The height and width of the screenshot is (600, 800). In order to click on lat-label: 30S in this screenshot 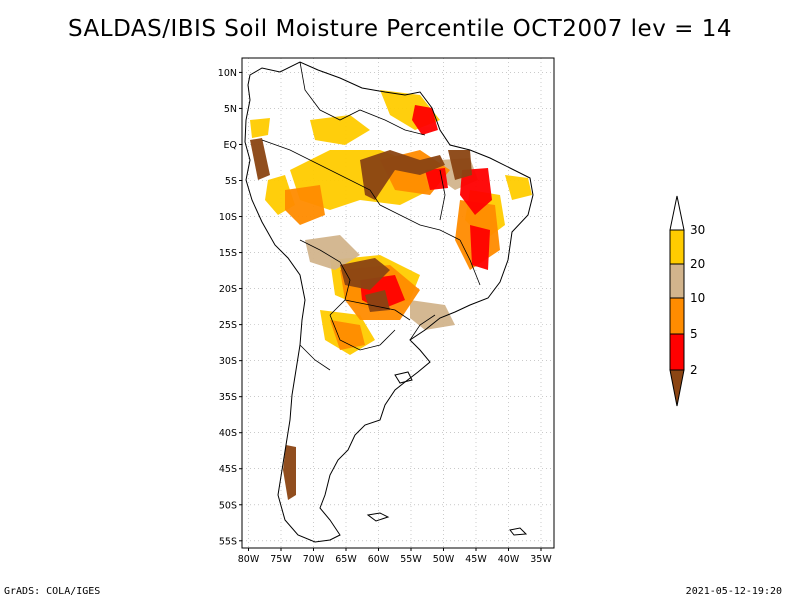, I will do `click(228, 361)`.